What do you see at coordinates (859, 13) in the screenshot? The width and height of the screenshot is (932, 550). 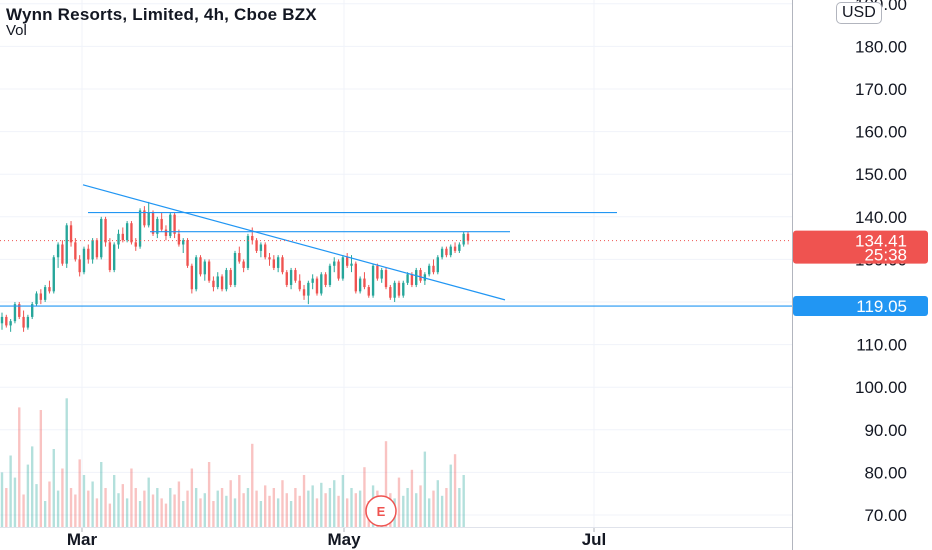 I see `currency-button: USD` at bounding box center [859, 13].